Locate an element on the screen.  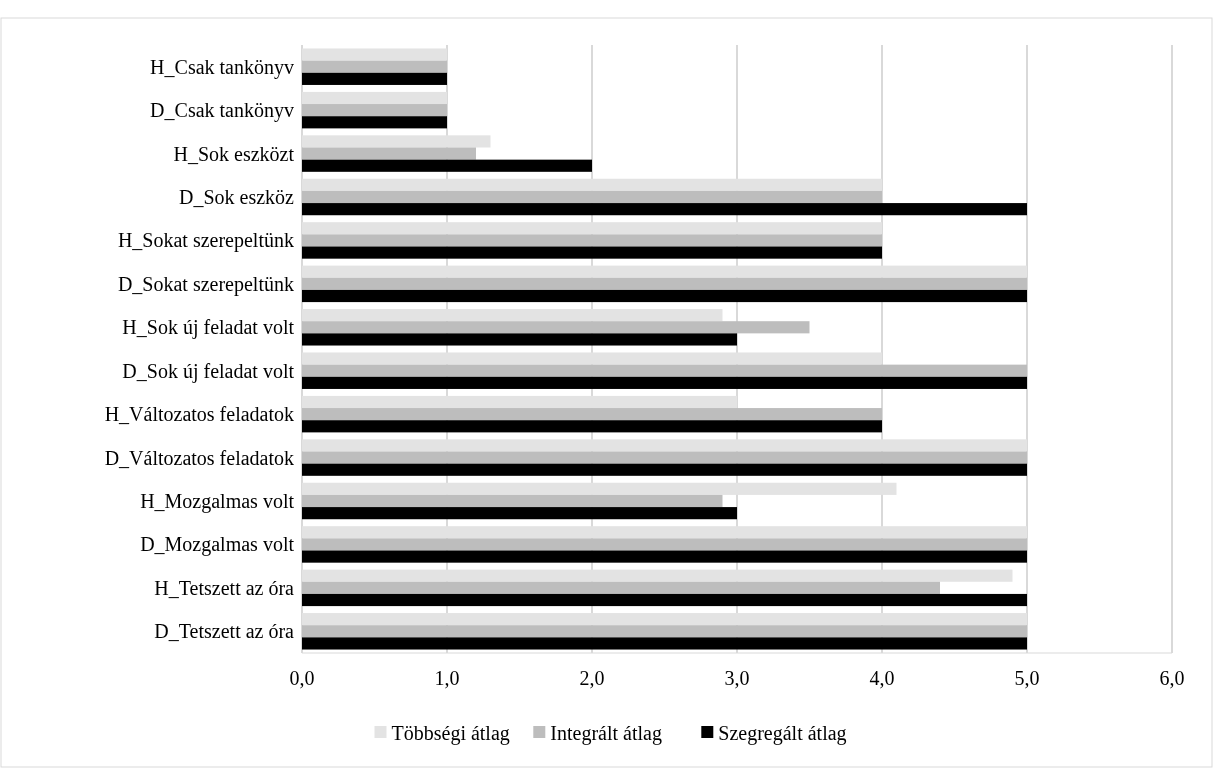
y-tick-label: H_Változatos feladatok is located at coordinates (199, 414).